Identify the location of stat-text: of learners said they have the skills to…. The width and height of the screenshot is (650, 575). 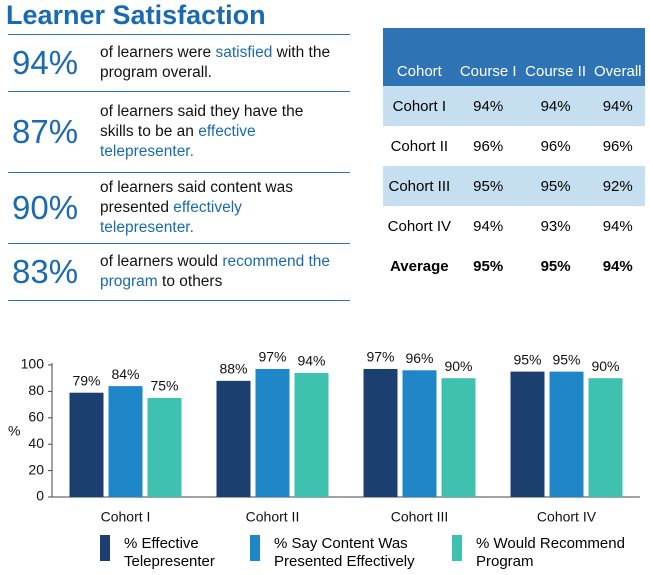
(220, 132).